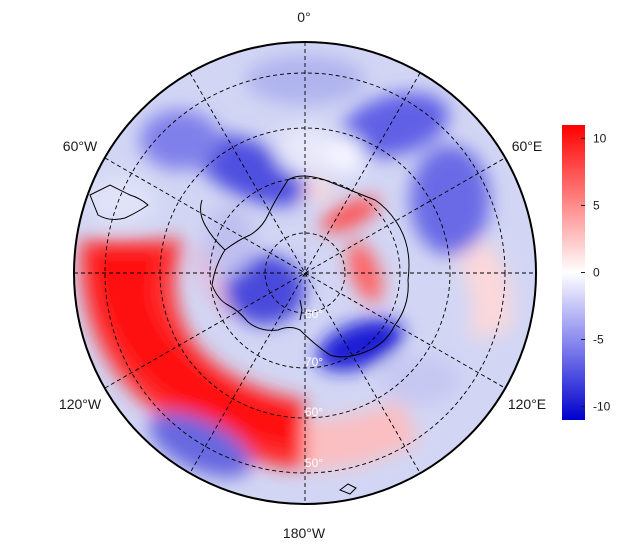 The image size is (625, 552). I want to click on lon-label-0: 0°, so click(303, 17).